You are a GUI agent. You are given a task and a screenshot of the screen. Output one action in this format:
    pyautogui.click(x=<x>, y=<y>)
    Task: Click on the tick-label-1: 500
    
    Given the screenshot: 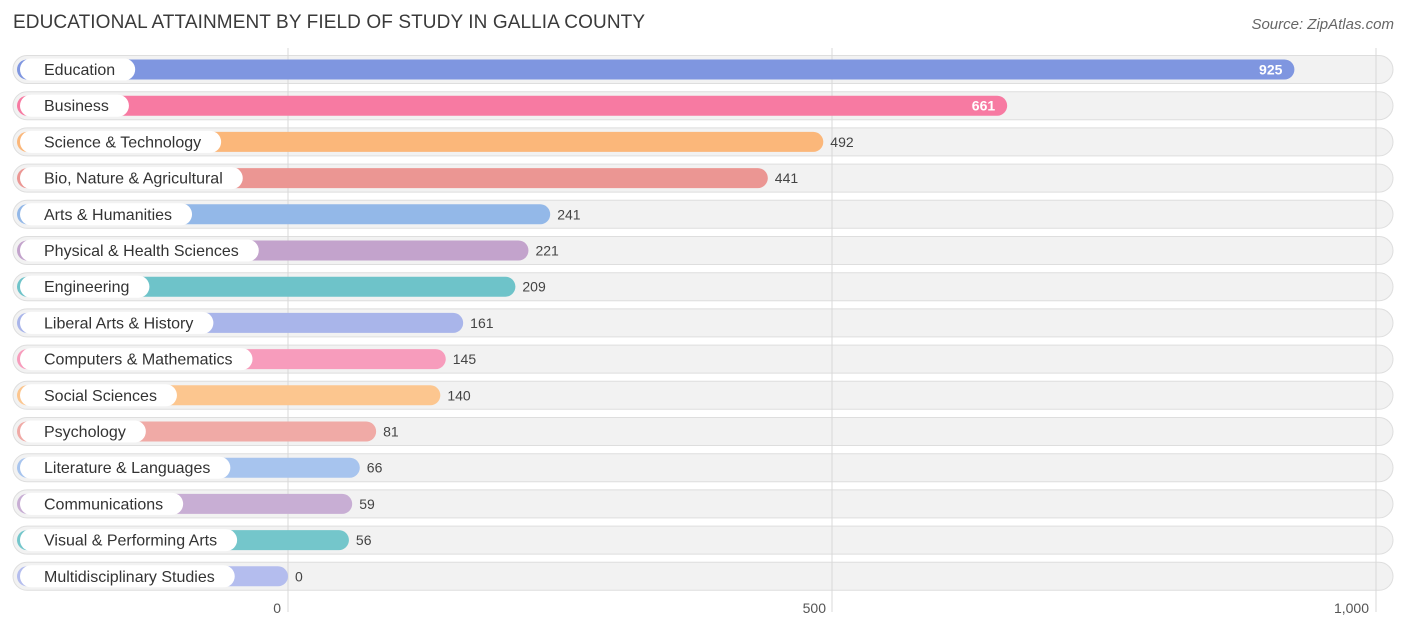 What is the action you would take?
    pyautogui.click(x=815, y=608)
    